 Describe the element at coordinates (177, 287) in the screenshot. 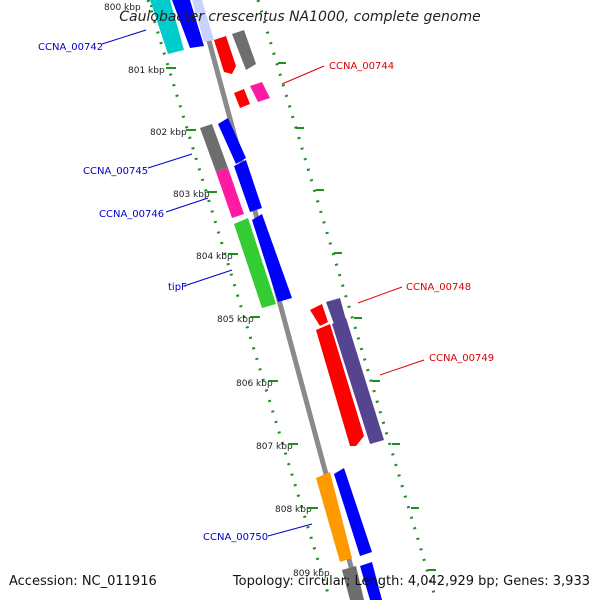

I see `label-tipF: tipF` at that location.